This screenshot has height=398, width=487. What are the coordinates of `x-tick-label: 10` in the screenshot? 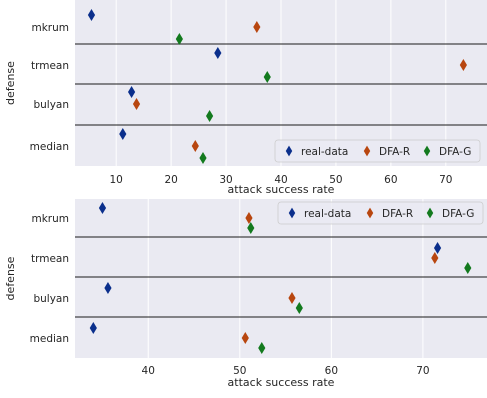 It's located at (116, 180).